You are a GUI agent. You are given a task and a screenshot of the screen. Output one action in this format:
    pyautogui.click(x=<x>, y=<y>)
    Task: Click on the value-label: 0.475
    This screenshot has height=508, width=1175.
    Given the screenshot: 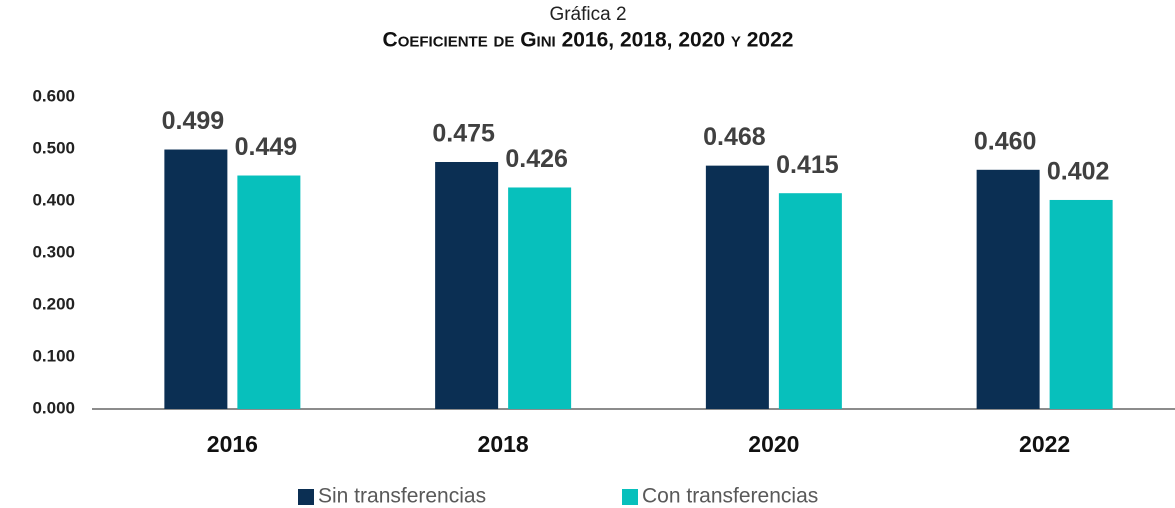 What is the action you would take?
    pyautogui.click(x=463, y=134)
    